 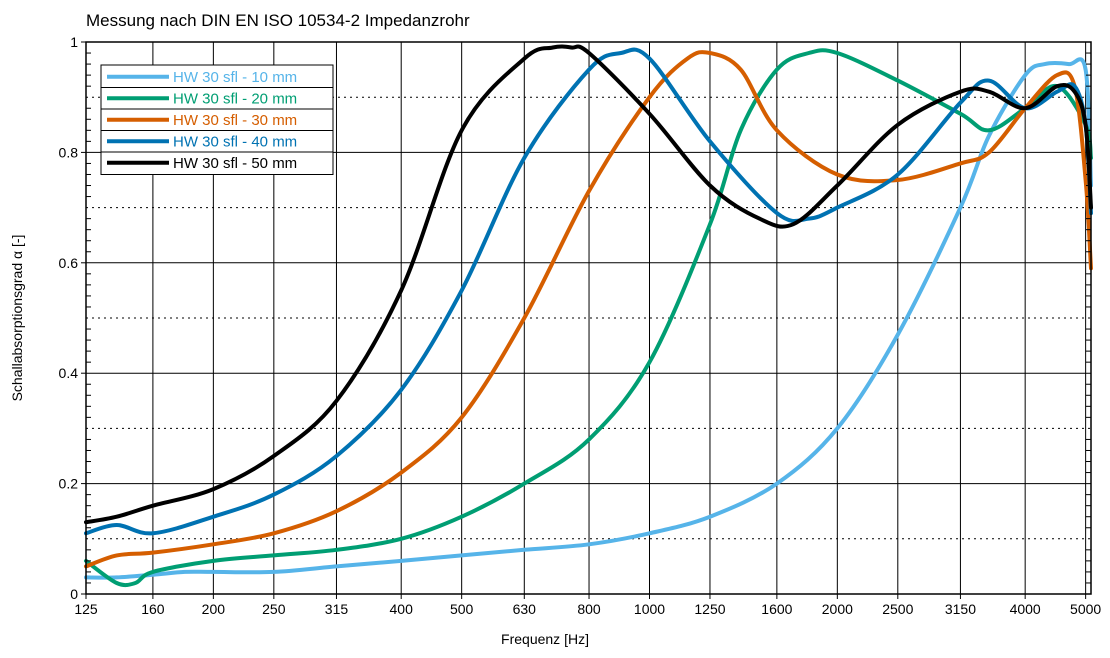 What do you see at coordinates (86, 609) in the screenshot?
I see `x-tick-label: 125` at bounding box center [86, 609].